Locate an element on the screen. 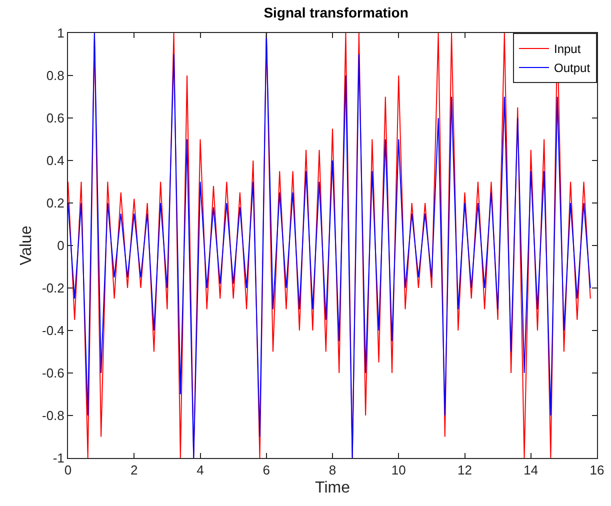  y-tick-label: -0.8 is located at coordinates (53, 416).